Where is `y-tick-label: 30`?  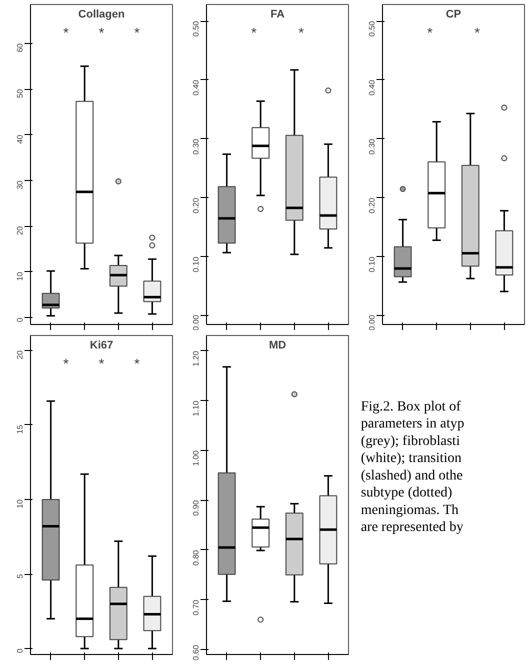
y-tick-label: 30 is located at coordinates (20, 185).